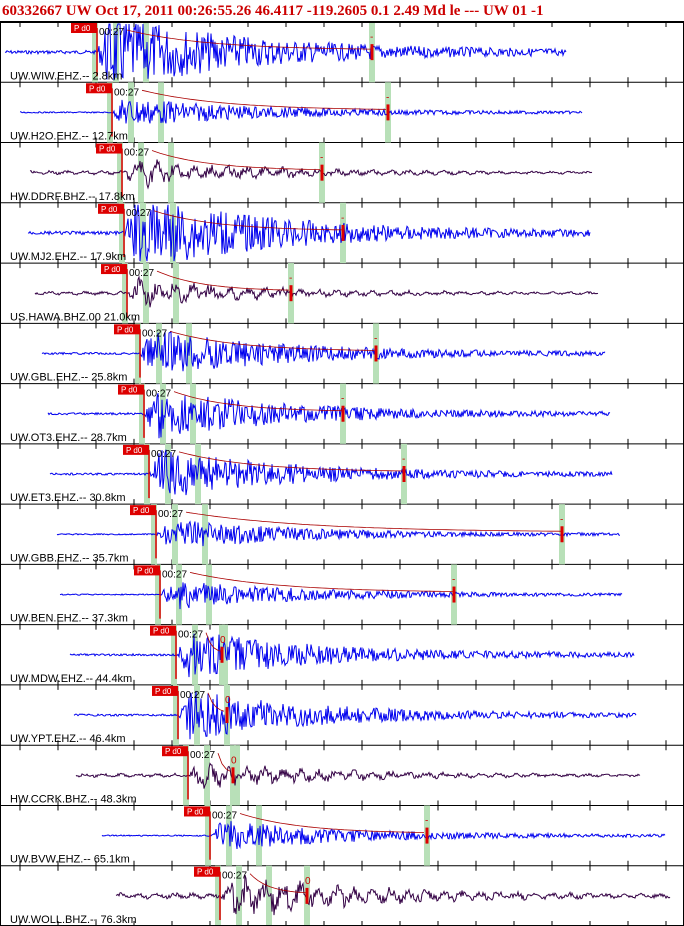 The width and height of the screenshot is (684, 926). Describe the element at coordinates (73, 799) in the screenshot. I see `station-label: HW.CCRK.BHZ.-- 48.3km` at that location.